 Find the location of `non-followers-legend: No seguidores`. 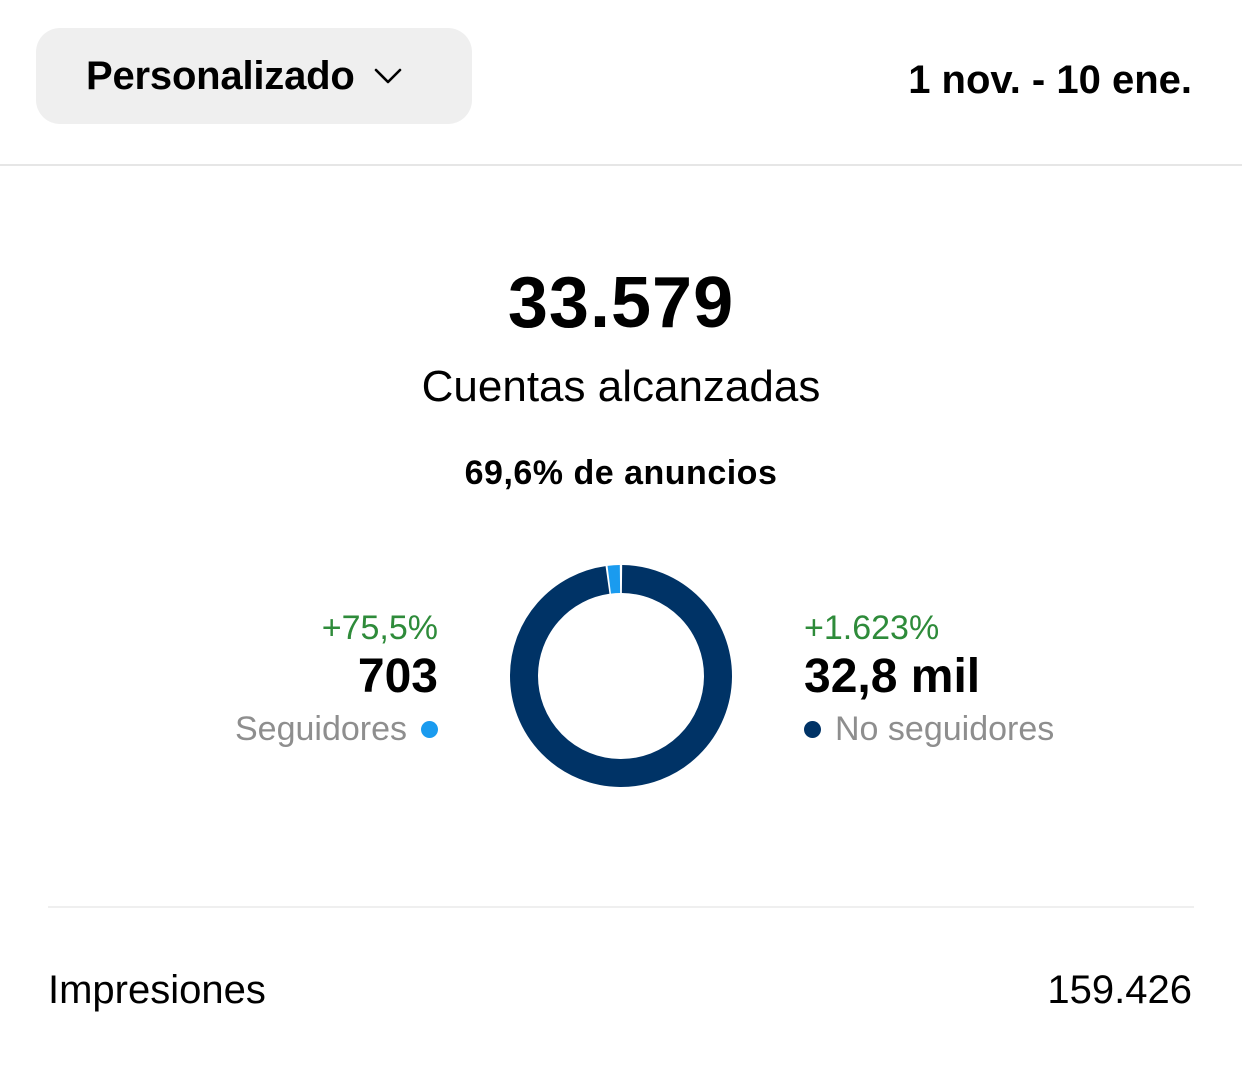

non-followers-legend: No seguidores is located at coordinates (929, 729).